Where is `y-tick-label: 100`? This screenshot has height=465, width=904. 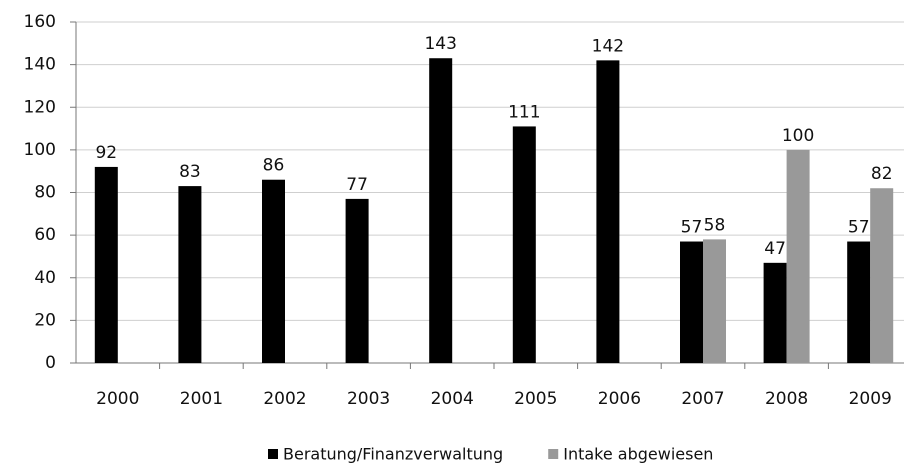 y-tick-label: 100 is located at coordinates (40, 150).